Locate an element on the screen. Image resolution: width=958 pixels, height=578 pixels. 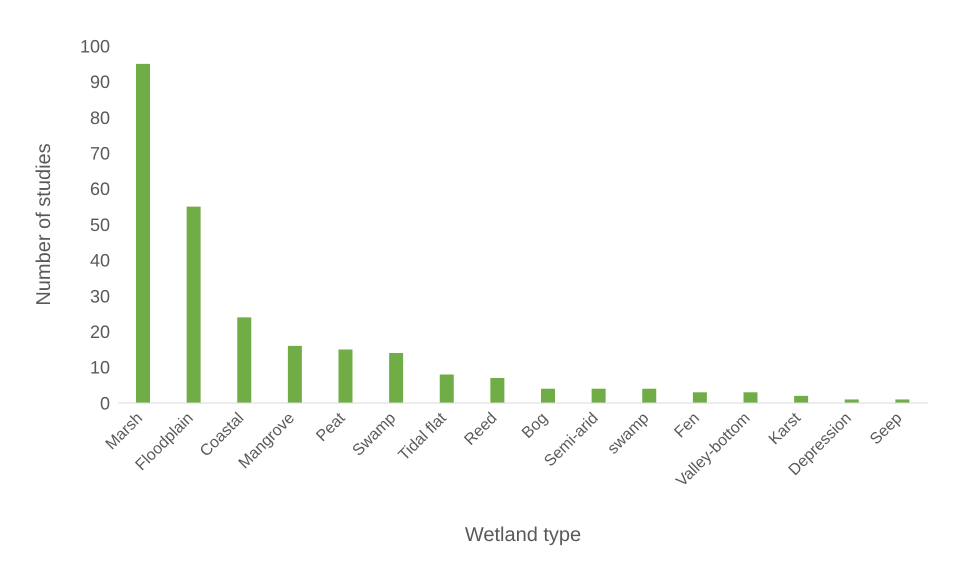
y-tick-label: 0 is located at coordinates (105, 403).